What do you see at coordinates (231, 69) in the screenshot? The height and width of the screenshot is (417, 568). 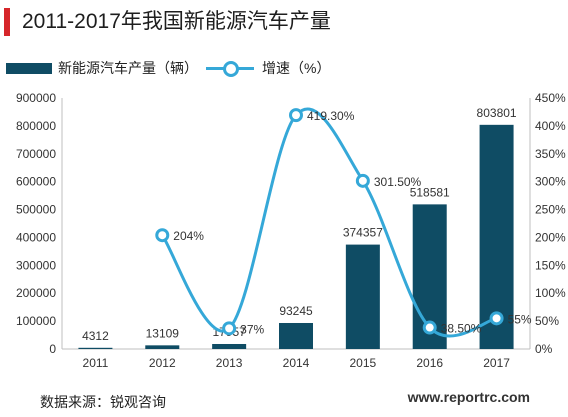 I see `legend-line-marker` at bounding box center [231, 69].